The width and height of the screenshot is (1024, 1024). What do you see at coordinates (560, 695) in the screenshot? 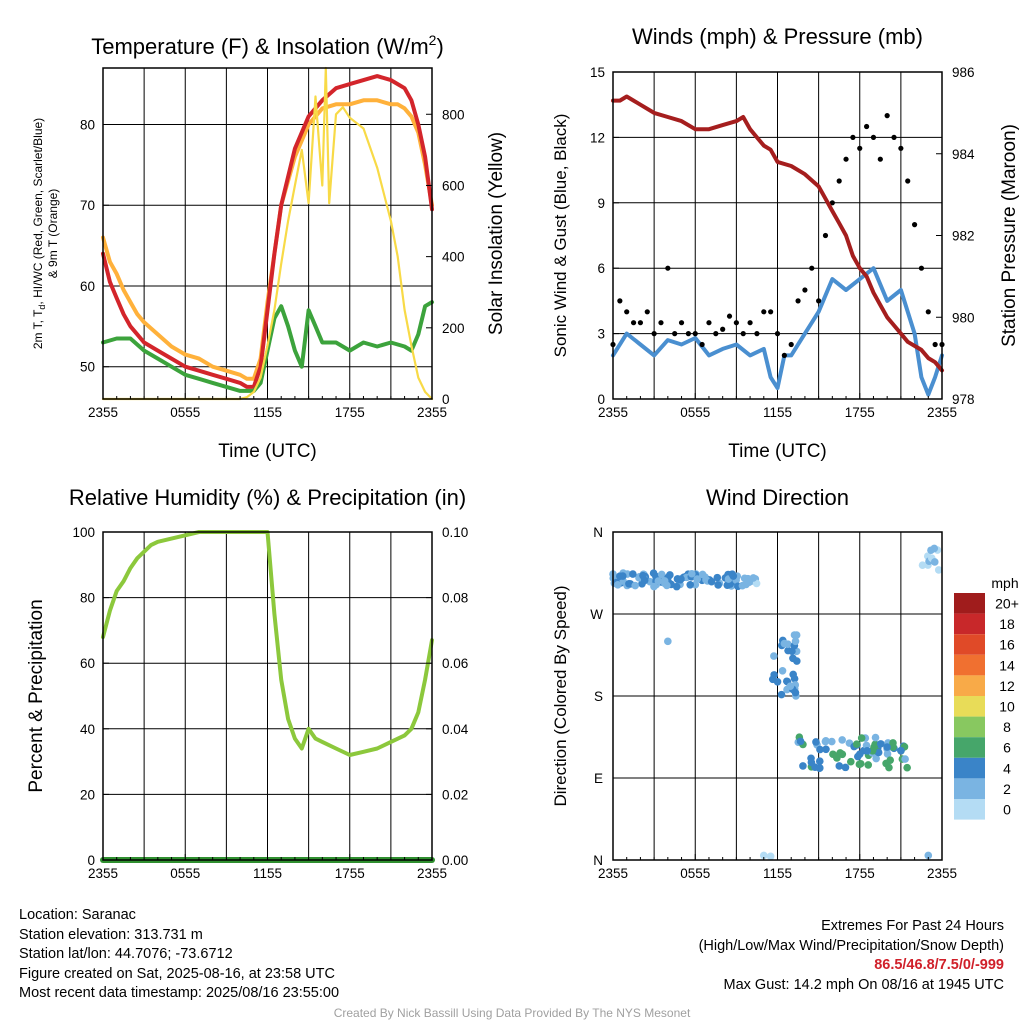
I see `y-axis-label: Direction (Colored By Speed)` at bounding box center [560, 695].